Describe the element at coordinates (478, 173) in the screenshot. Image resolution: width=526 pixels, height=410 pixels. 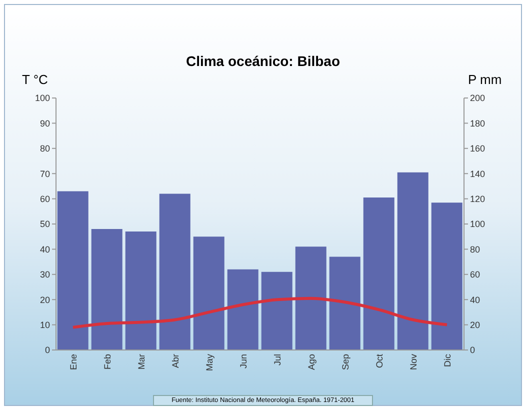
I see `y2-tick-label: 140` at that location.